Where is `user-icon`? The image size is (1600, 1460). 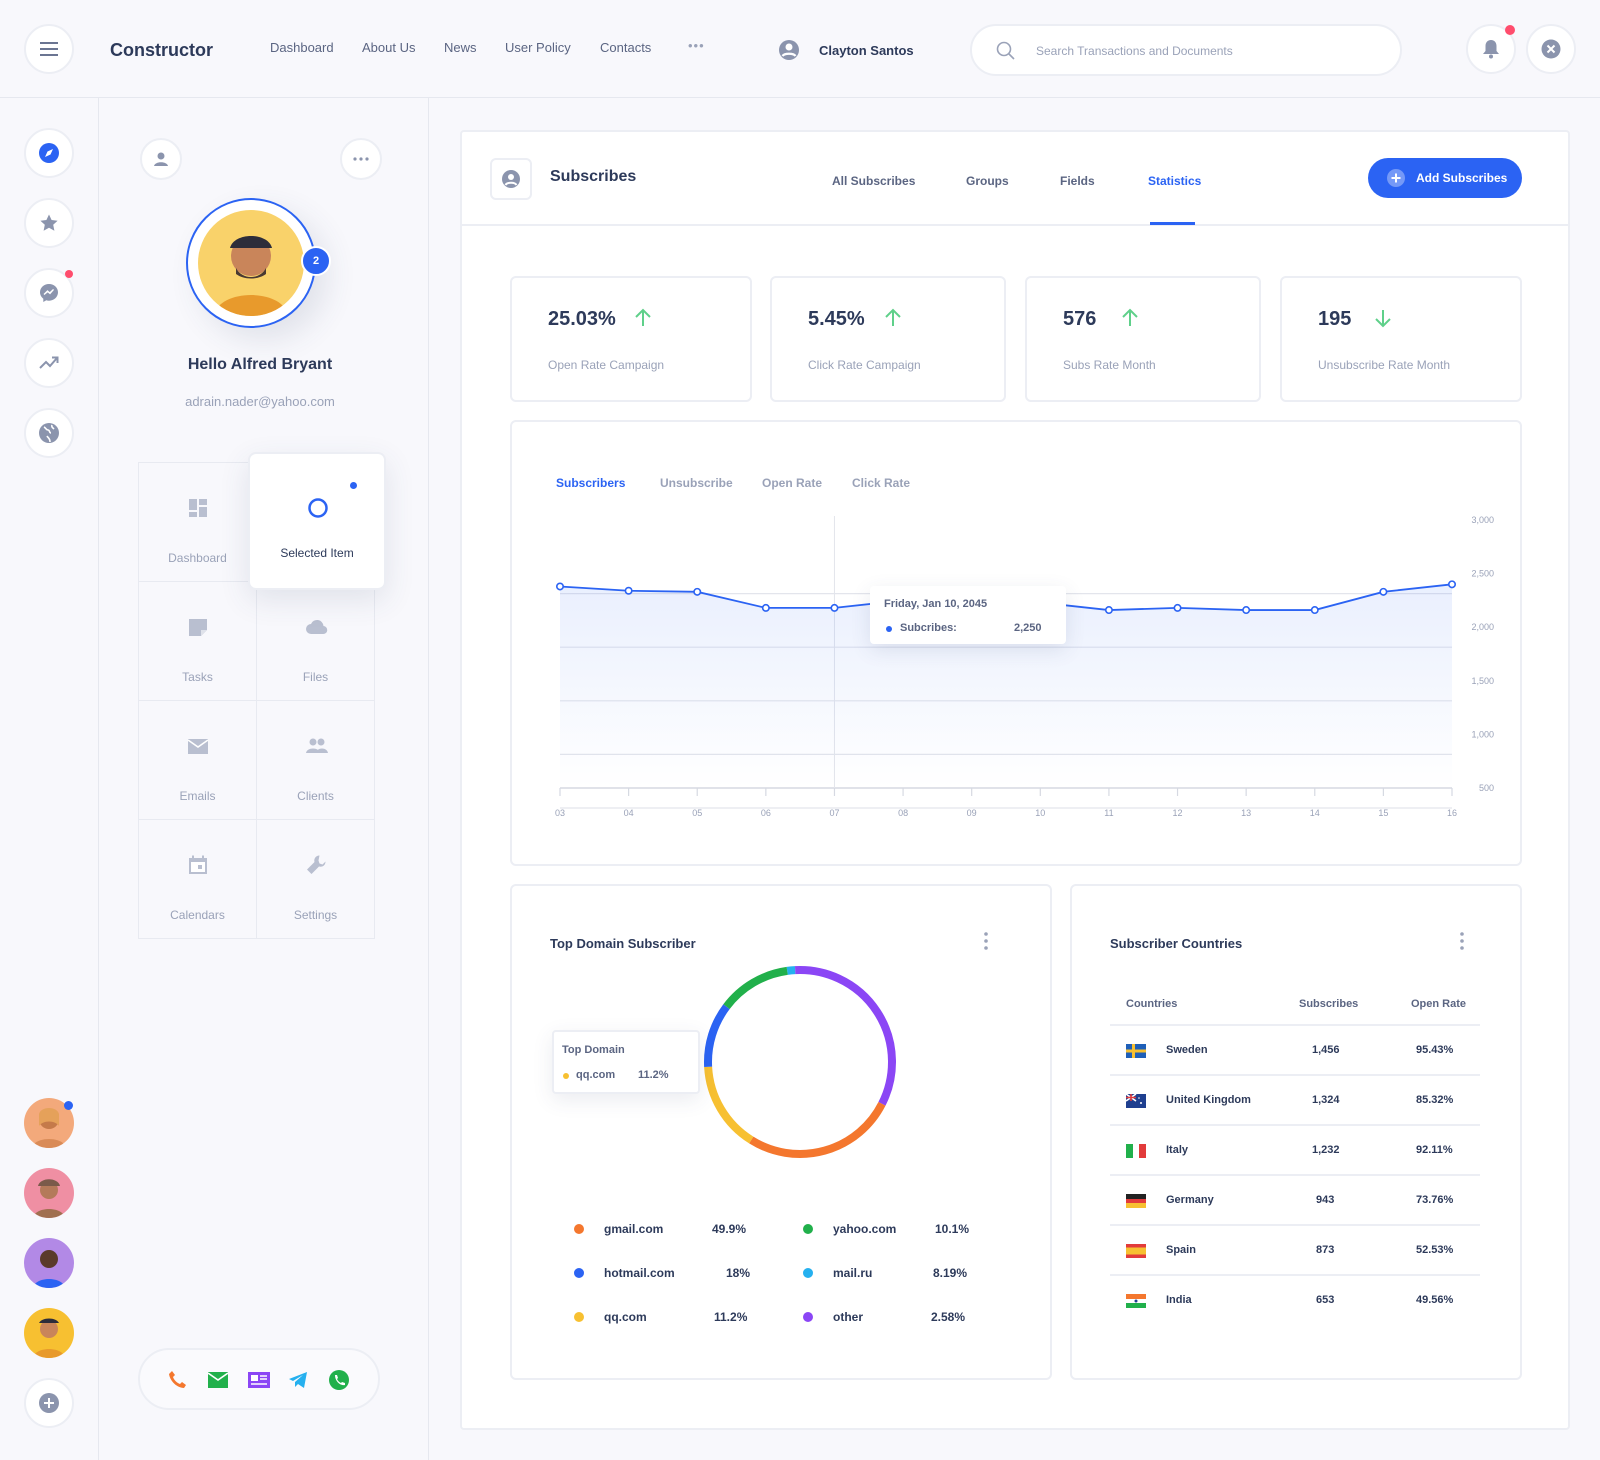 user-icon is located at coordinates (161, 159).